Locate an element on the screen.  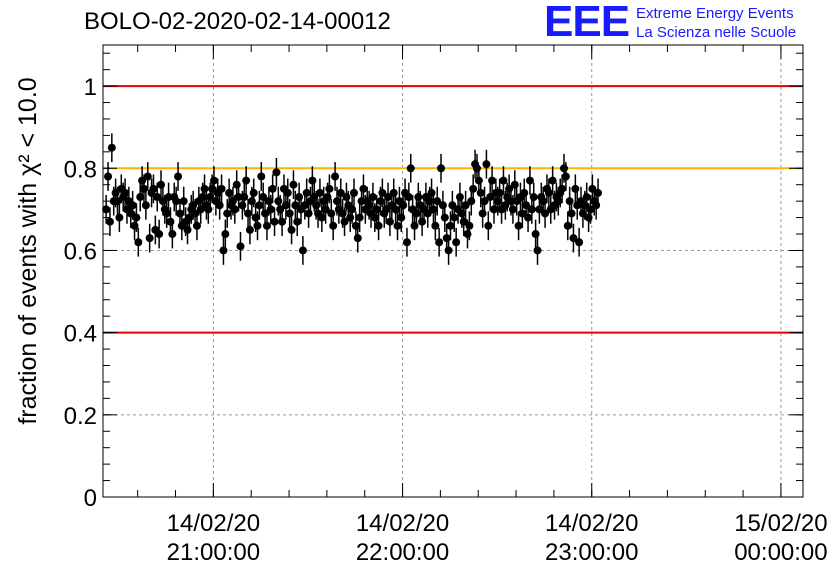
x-tick-label-time: 00:00:00 is located at coordinates (780, 552).